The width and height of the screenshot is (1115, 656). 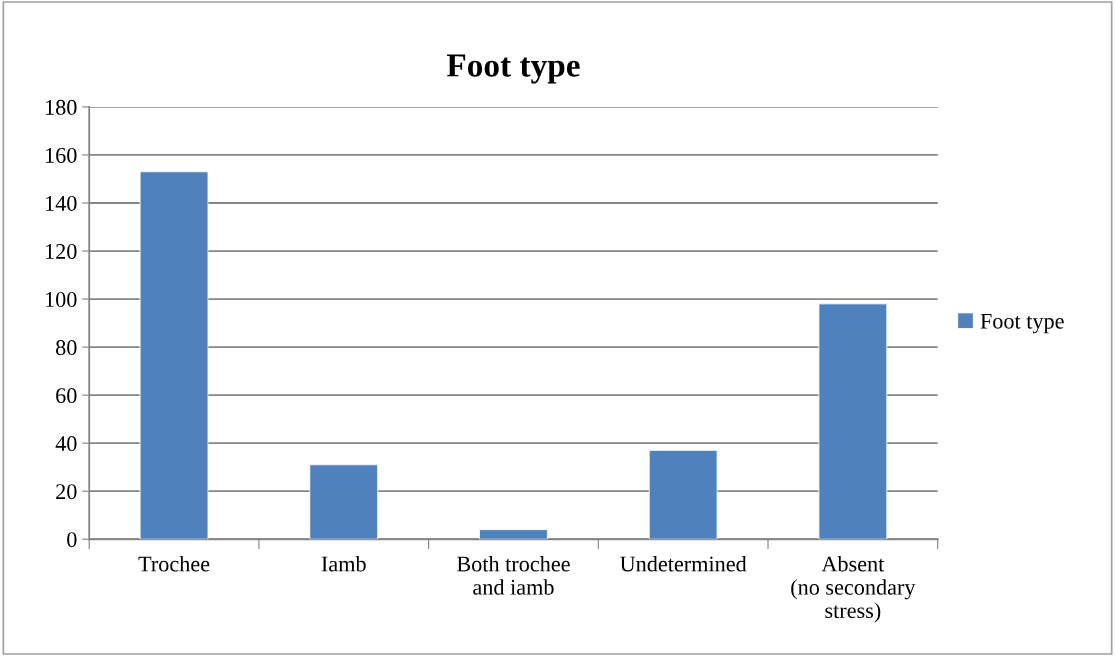 I want to click on x-tick-label: Trochee, so click(x=174, y=563).